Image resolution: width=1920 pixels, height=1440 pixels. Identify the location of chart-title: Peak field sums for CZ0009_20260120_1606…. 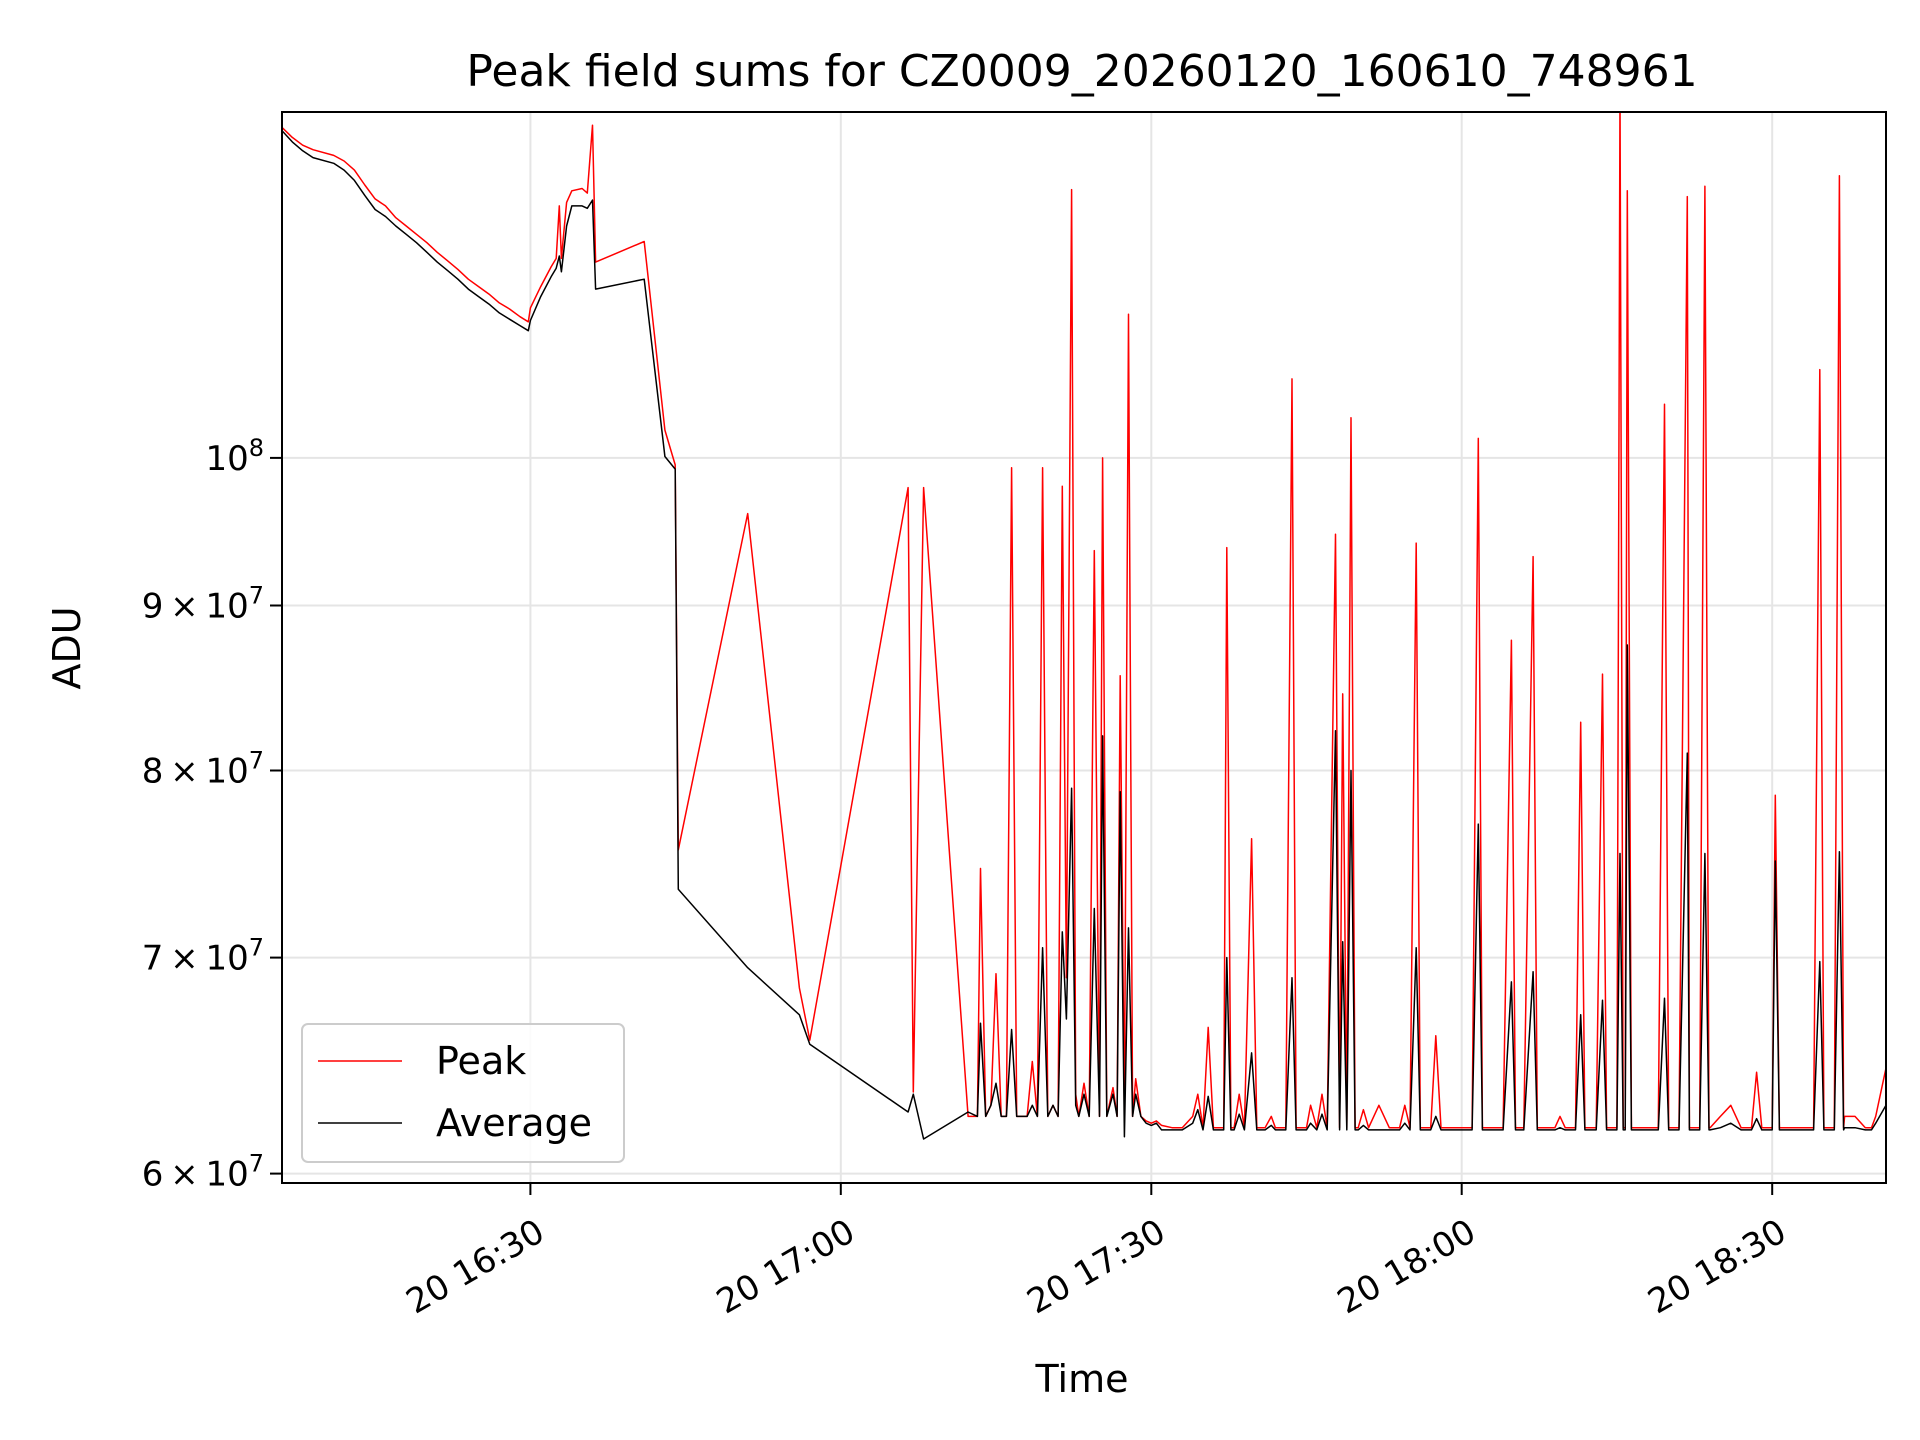
(1081, 71).